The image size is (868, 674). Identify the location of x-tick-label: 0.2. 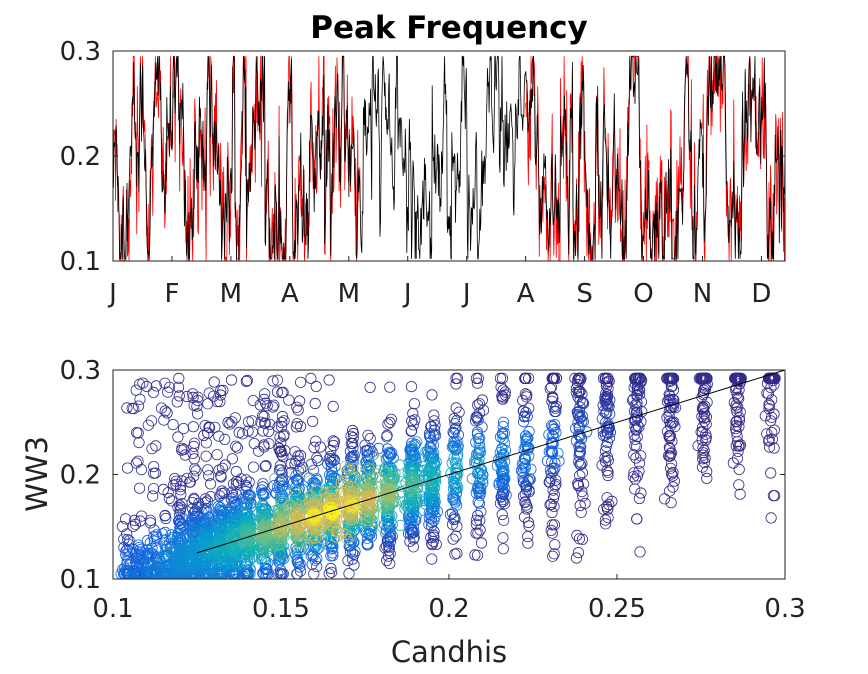
(448, 609).